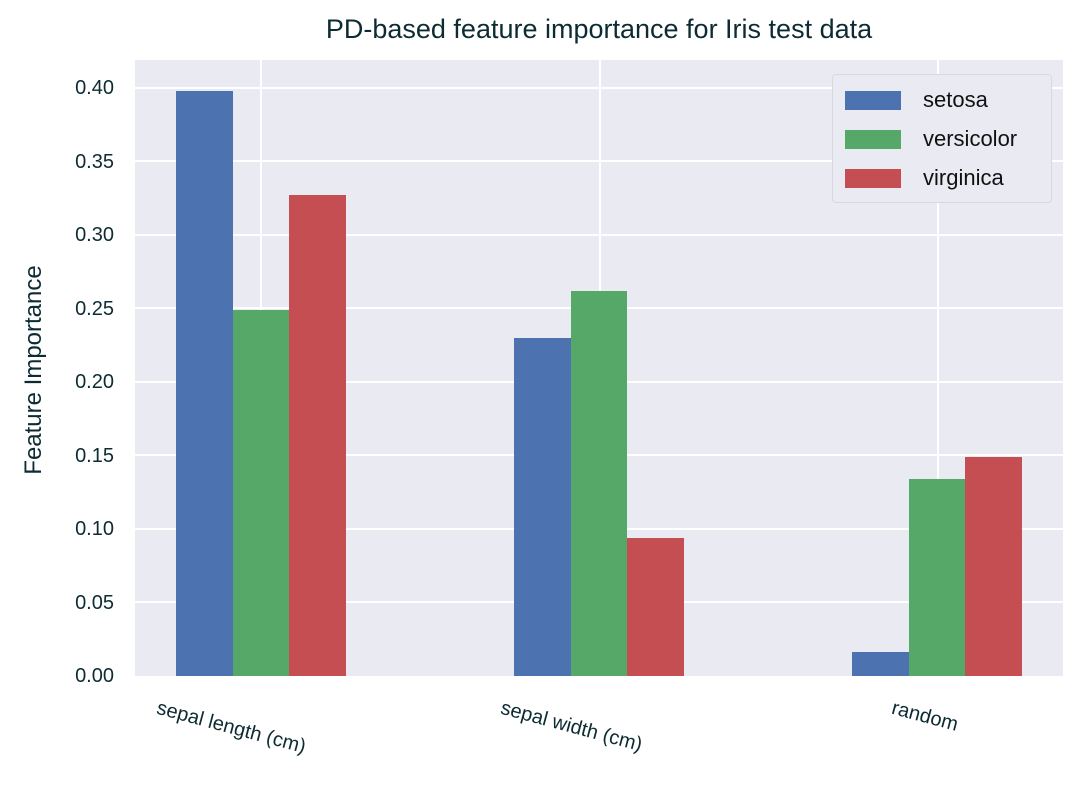  Describe the element at coordinates (955, 99) in the screenshot. I see `legend-label: setosa` at that location.